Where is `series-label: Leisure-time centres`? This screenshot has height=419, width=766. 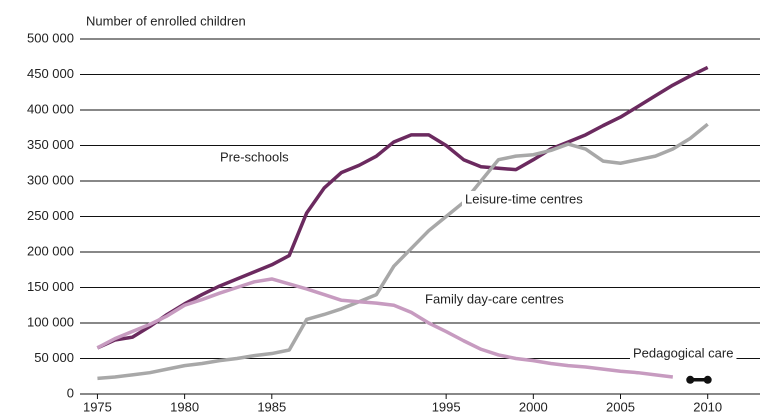 series-label: Leisure-time centres is located at coordinates (524, 198).